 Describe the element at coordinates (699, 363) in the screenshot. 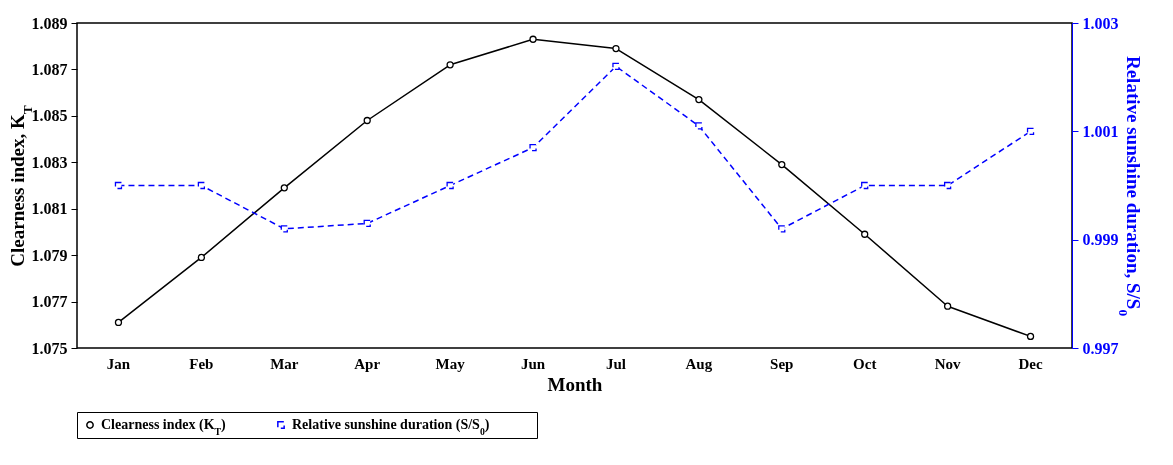

I see `x-tick-label: Aug` at that location.